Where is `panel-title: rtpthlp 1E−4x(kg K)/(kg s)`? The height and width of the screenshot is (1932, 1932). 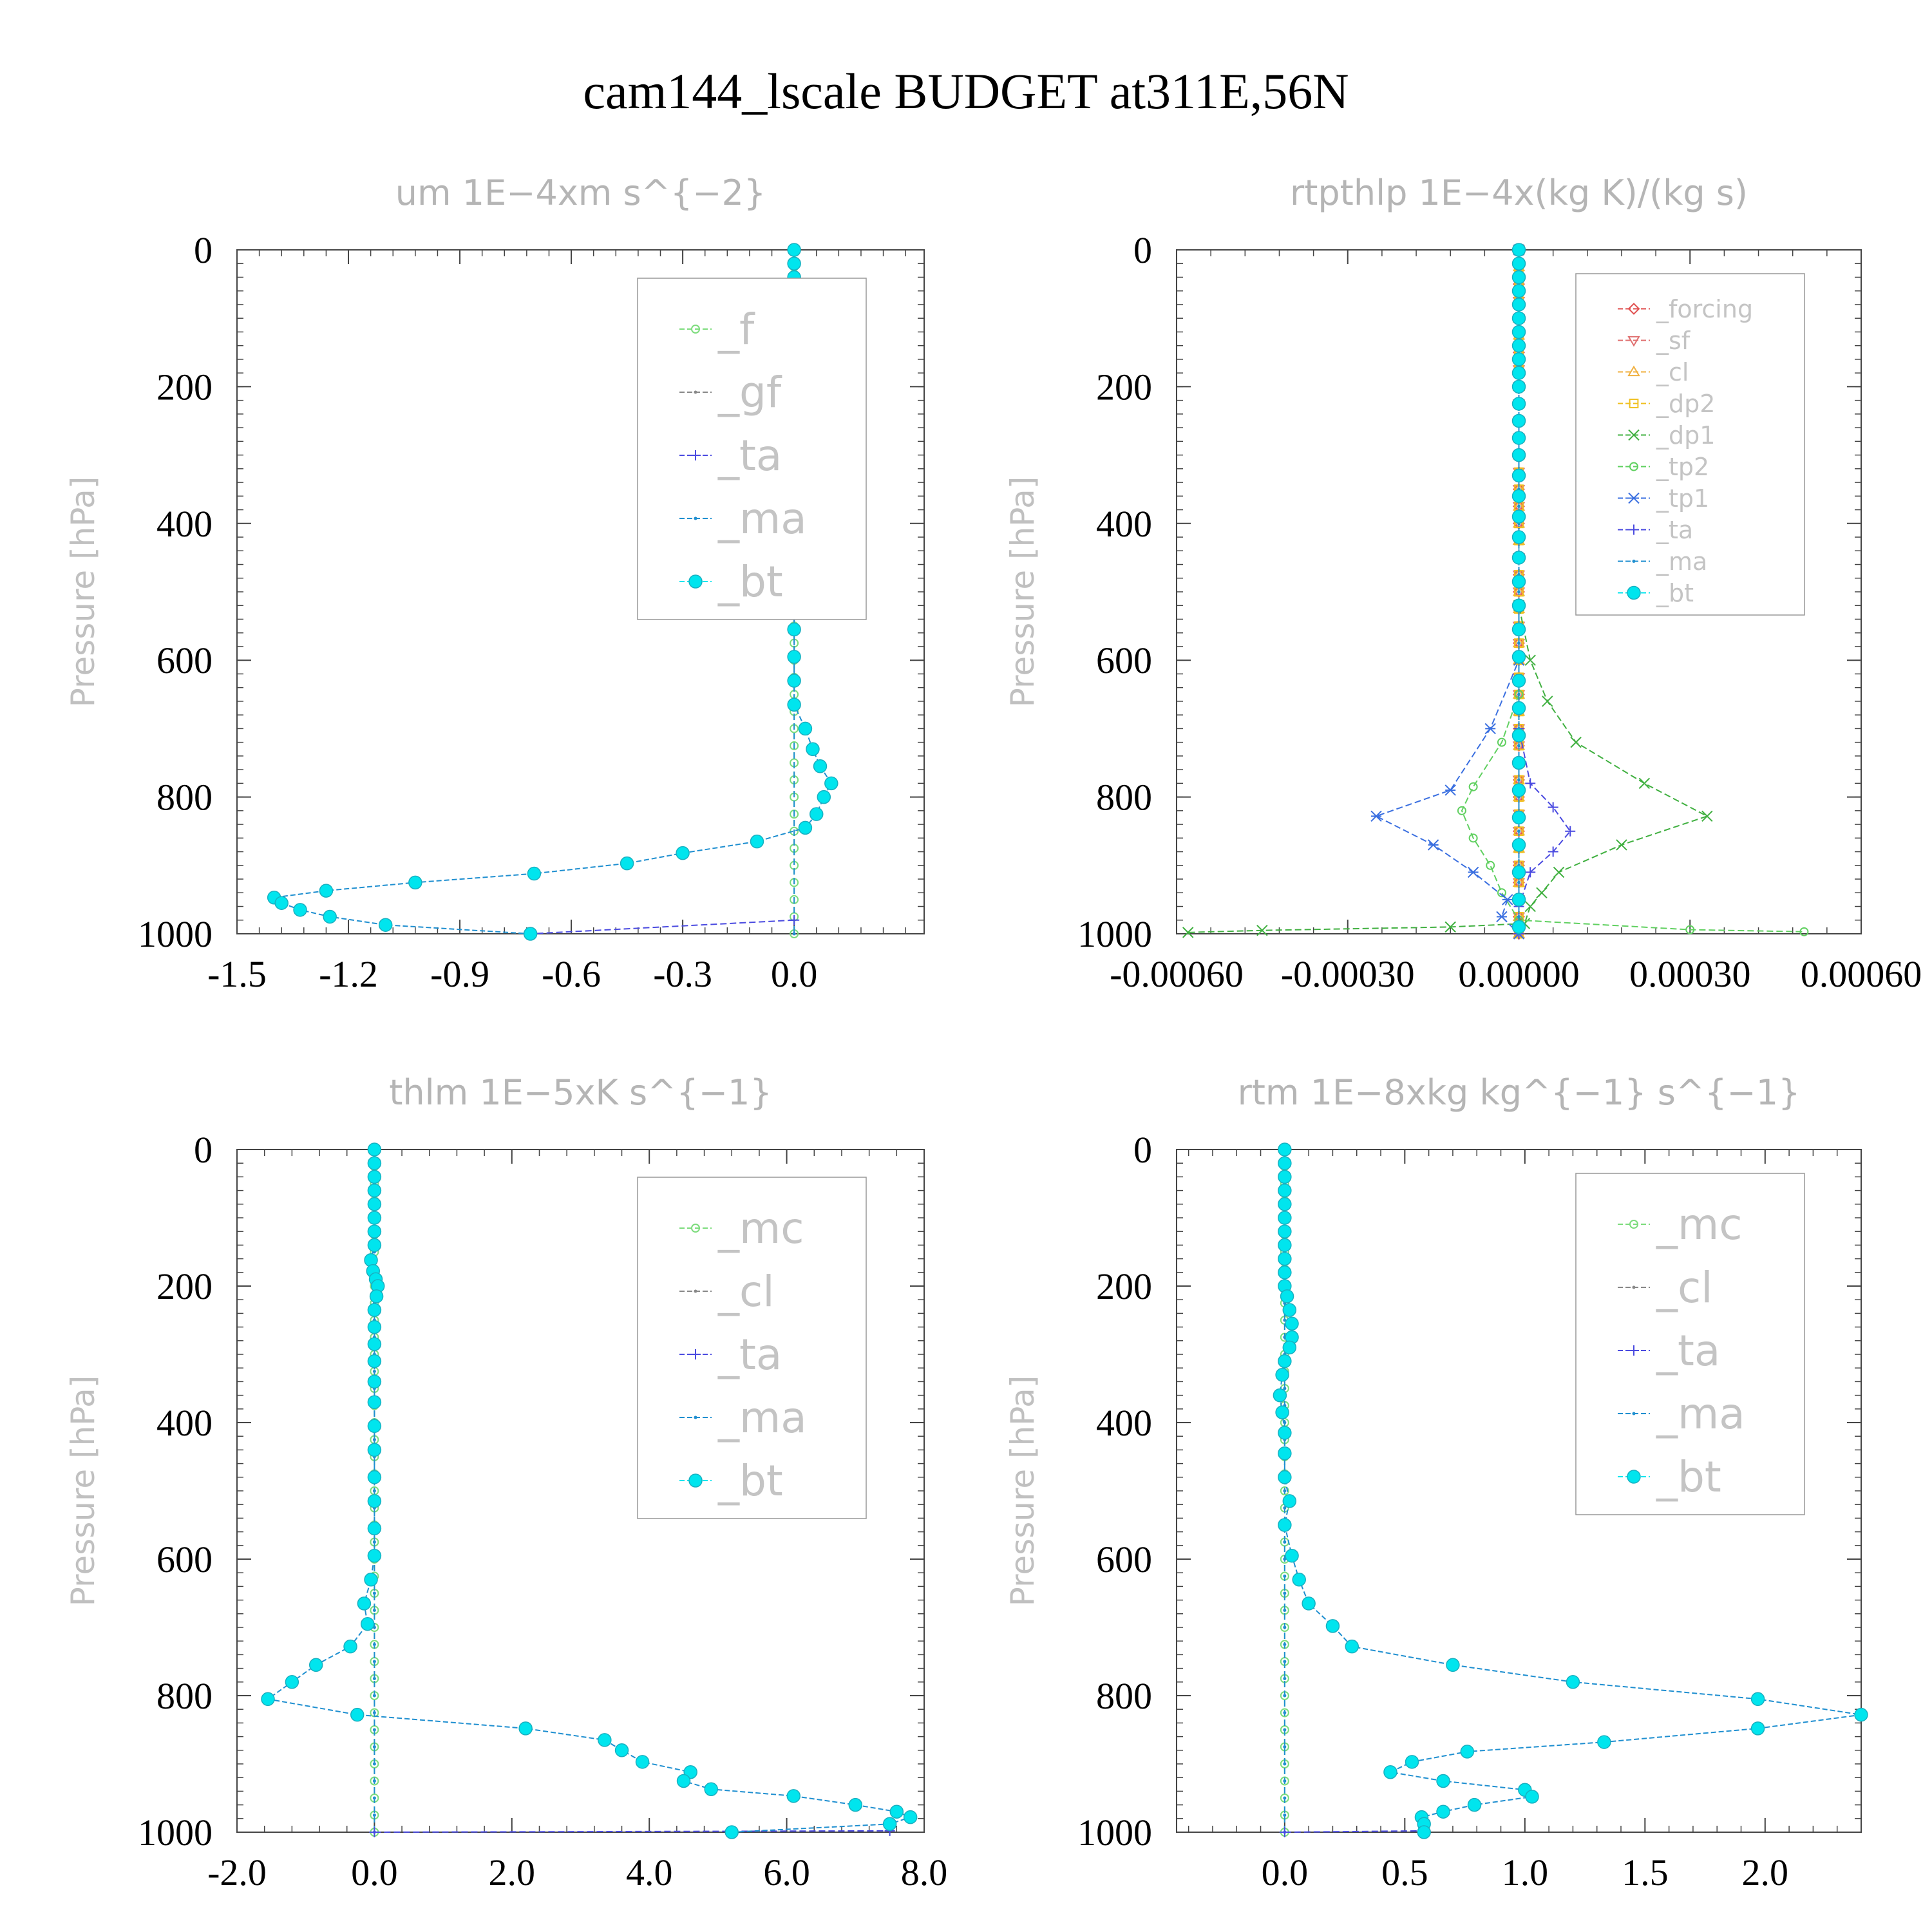 panel-title: rtpthlp 1E−4x(kg K)/(kg s) is located at coordinates (1519, 193).